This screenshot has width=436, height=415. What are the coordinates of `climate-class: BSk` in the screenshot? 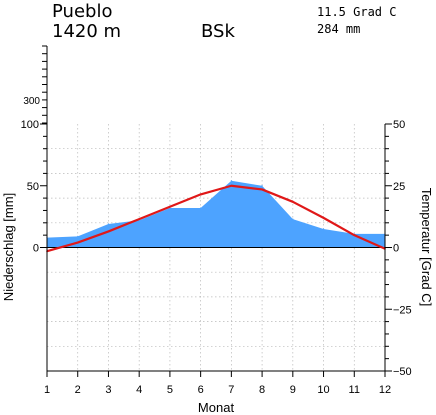 It's located at (218, 31).